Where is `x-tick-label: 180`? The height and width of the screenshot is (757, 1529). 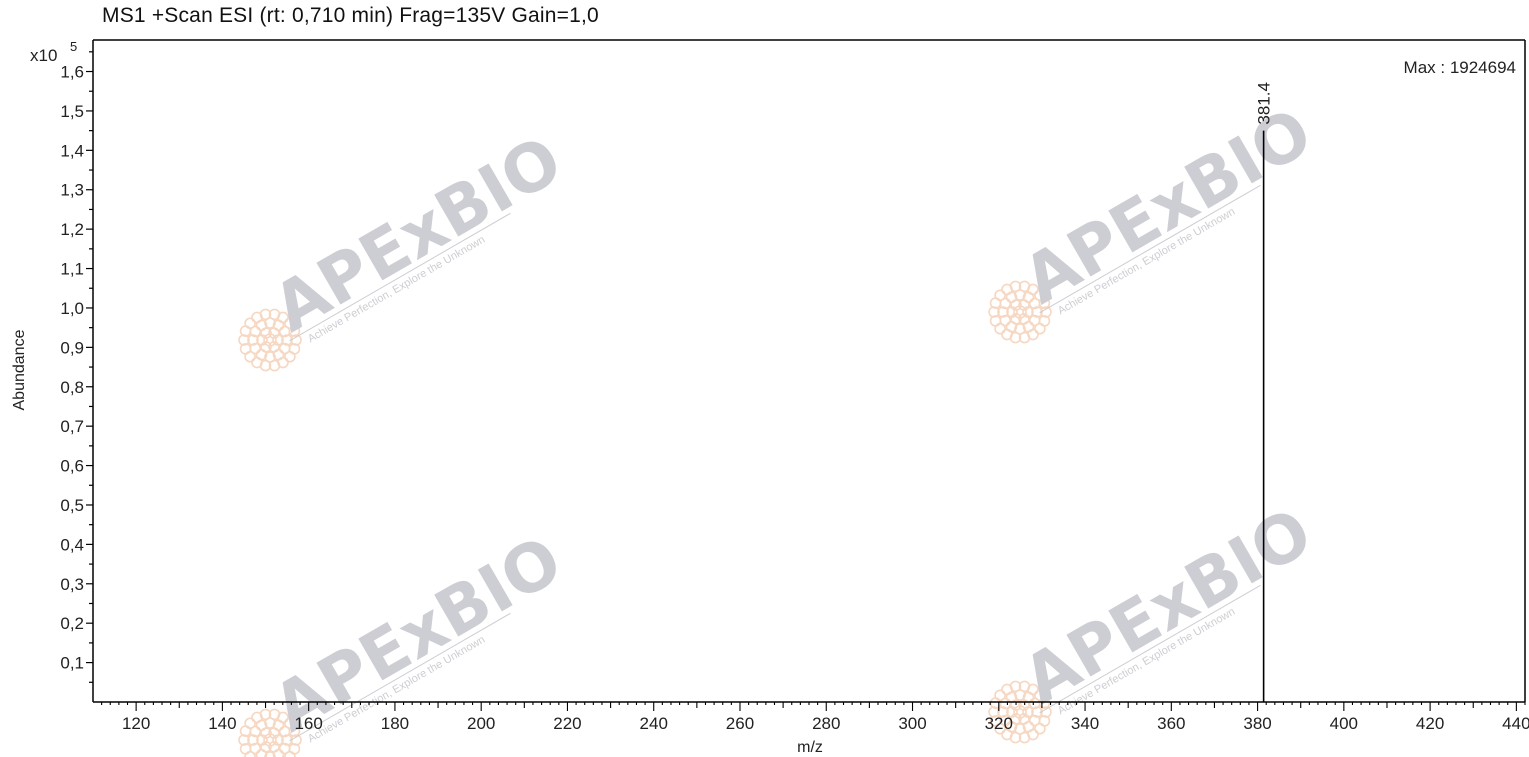
x-tick-label: 180 is located at coordinates (395, 723).